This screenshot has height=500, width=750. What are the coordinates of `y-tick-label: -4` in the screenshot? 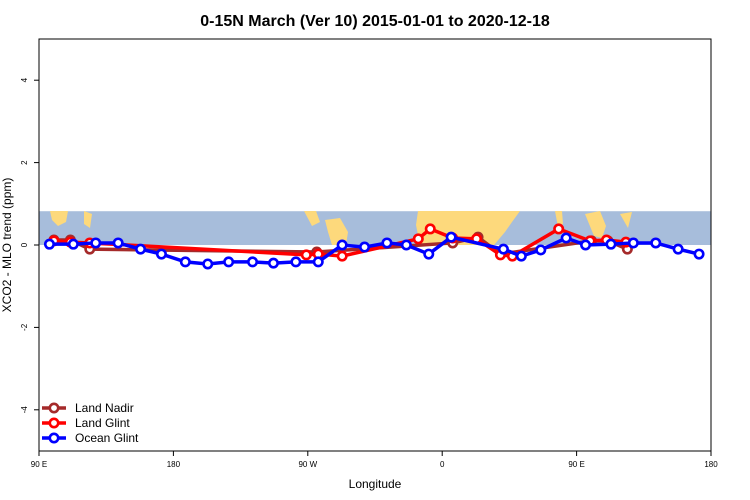 It's located at (24, 410).